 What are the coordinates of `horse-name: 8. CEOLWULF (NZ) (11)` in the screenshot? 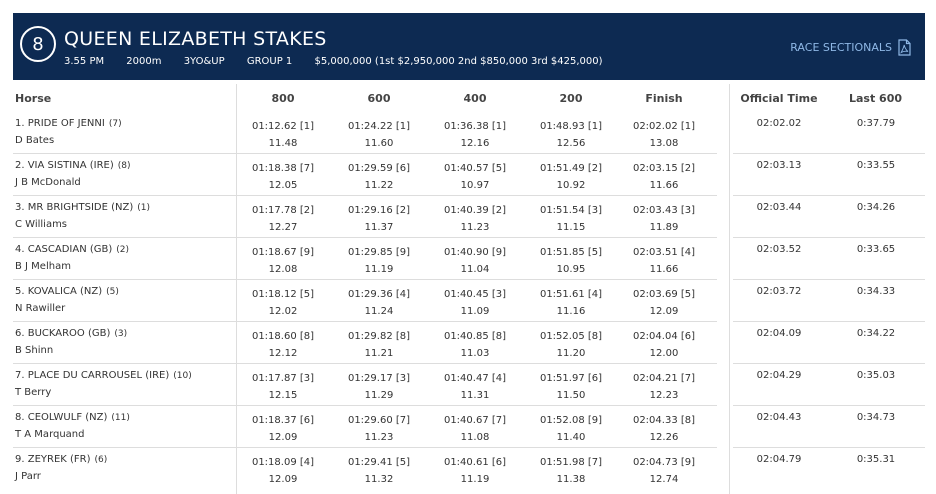 It's located at (72, 417).